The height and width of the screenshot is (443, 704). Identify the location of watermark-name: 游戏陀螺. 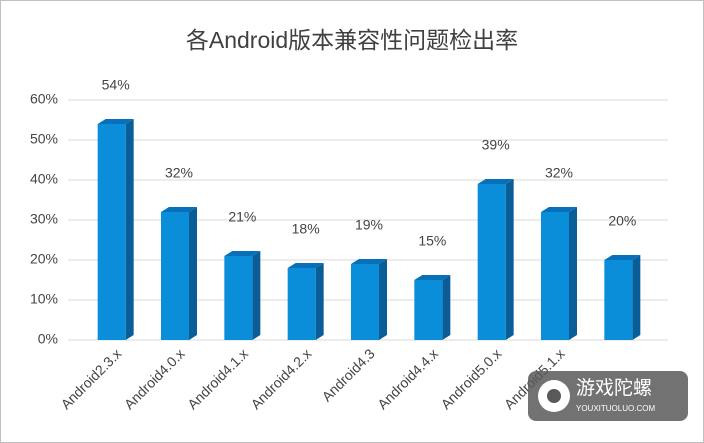
(614, 388).